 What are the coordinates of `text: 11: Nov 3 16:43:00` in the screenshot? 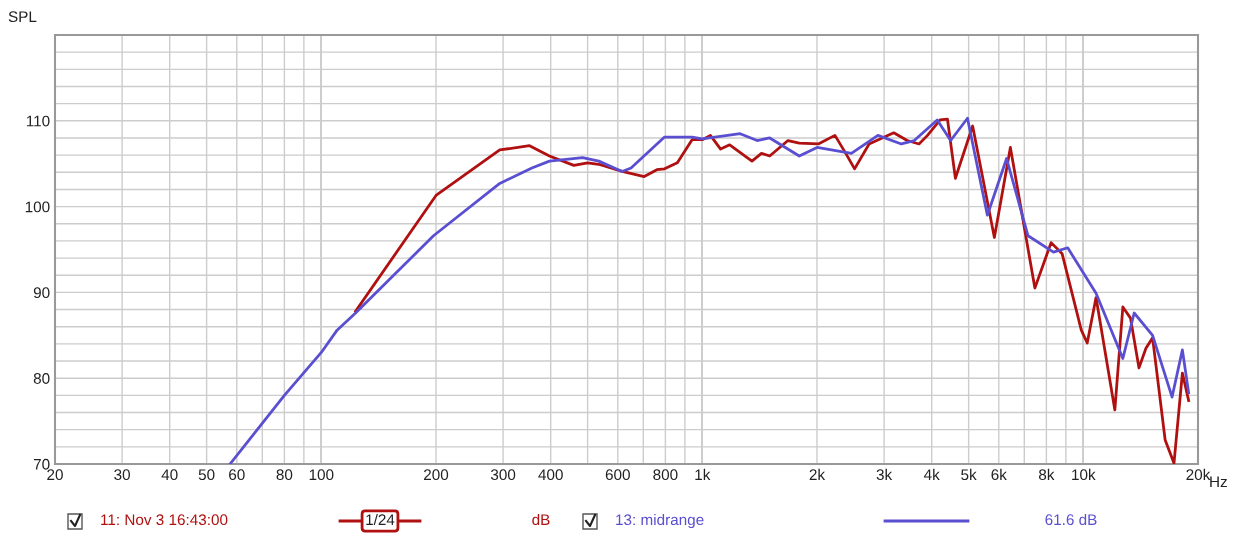 It's located at (164, 520).